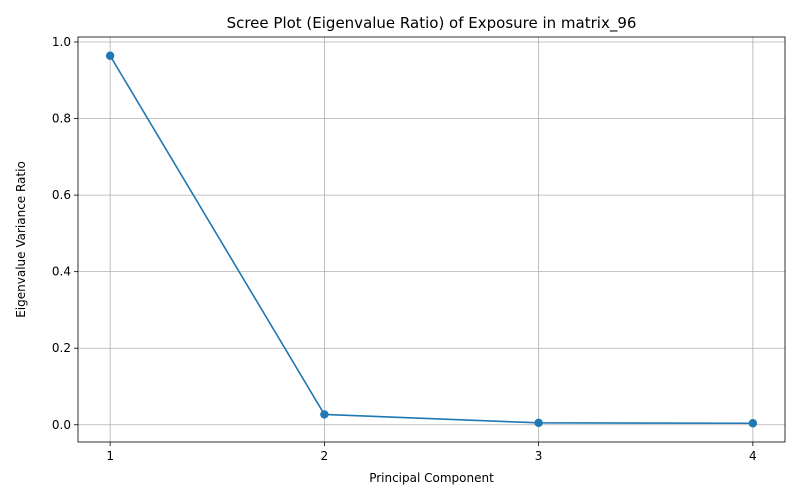 This screenshot has width=800, height=500. I want to click on x-tick-label: 2, so click(325, 456).